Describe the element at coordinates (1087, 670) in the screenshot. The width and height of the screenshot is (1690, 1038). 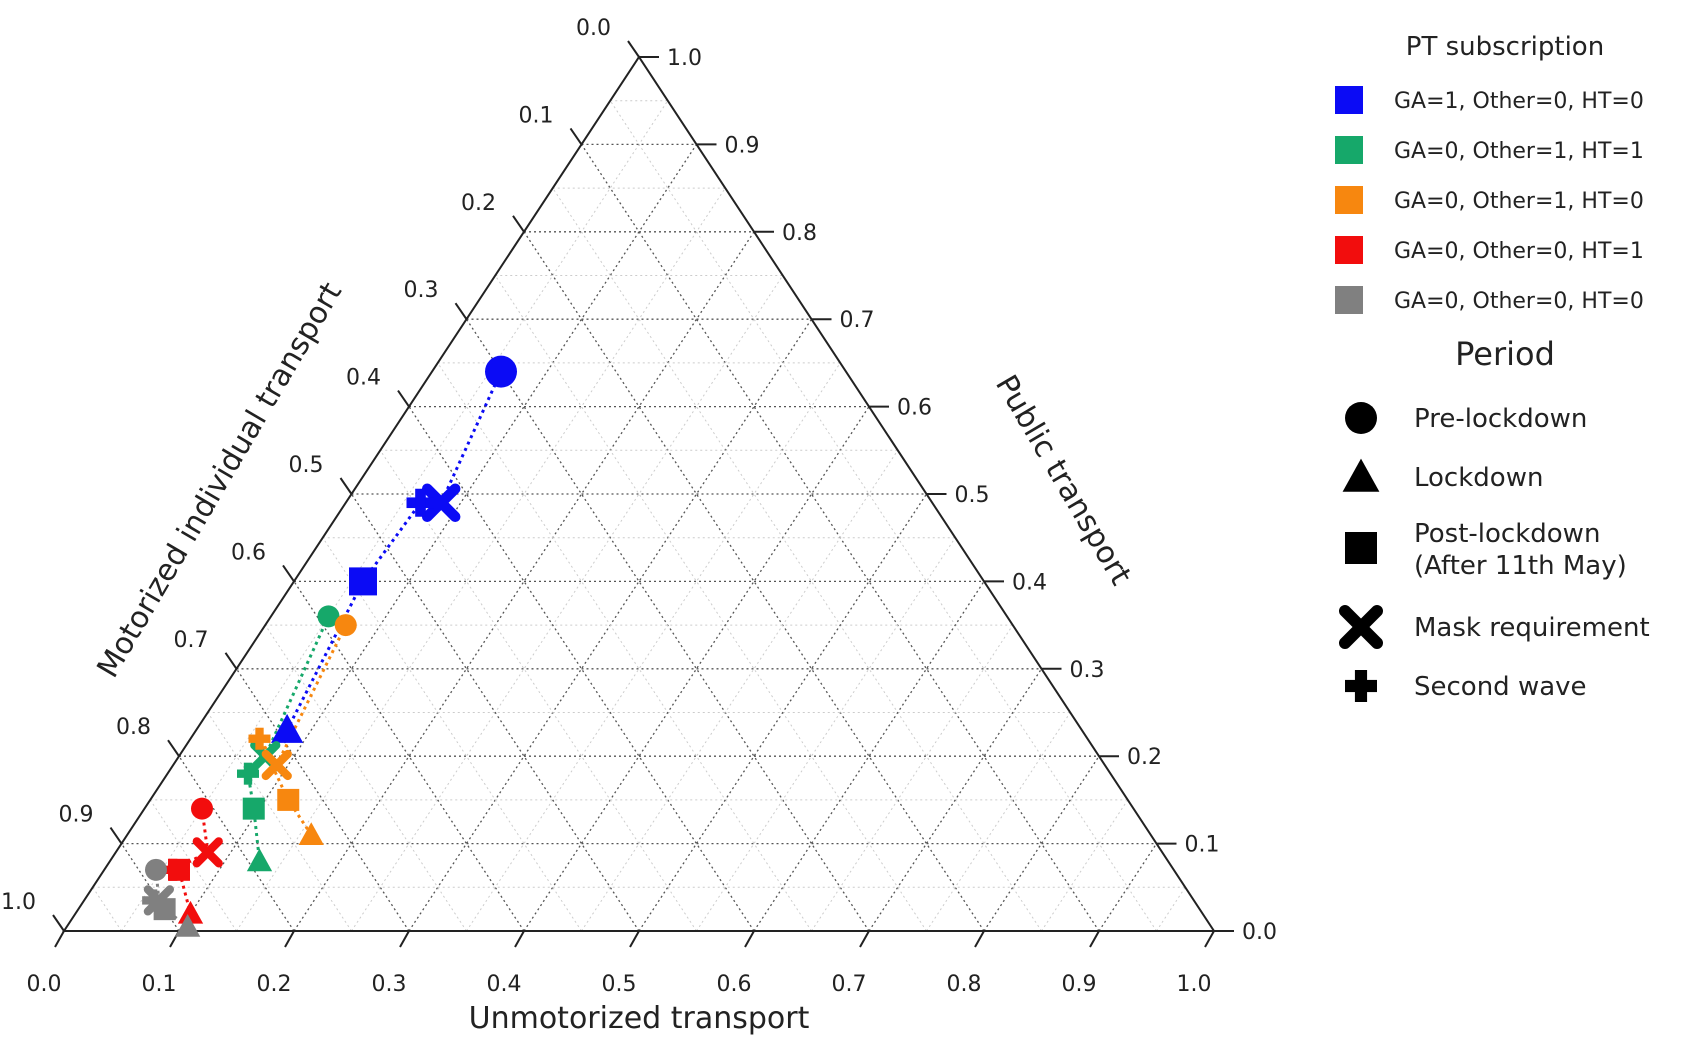
I see `tick-label: 0.3` at that location.